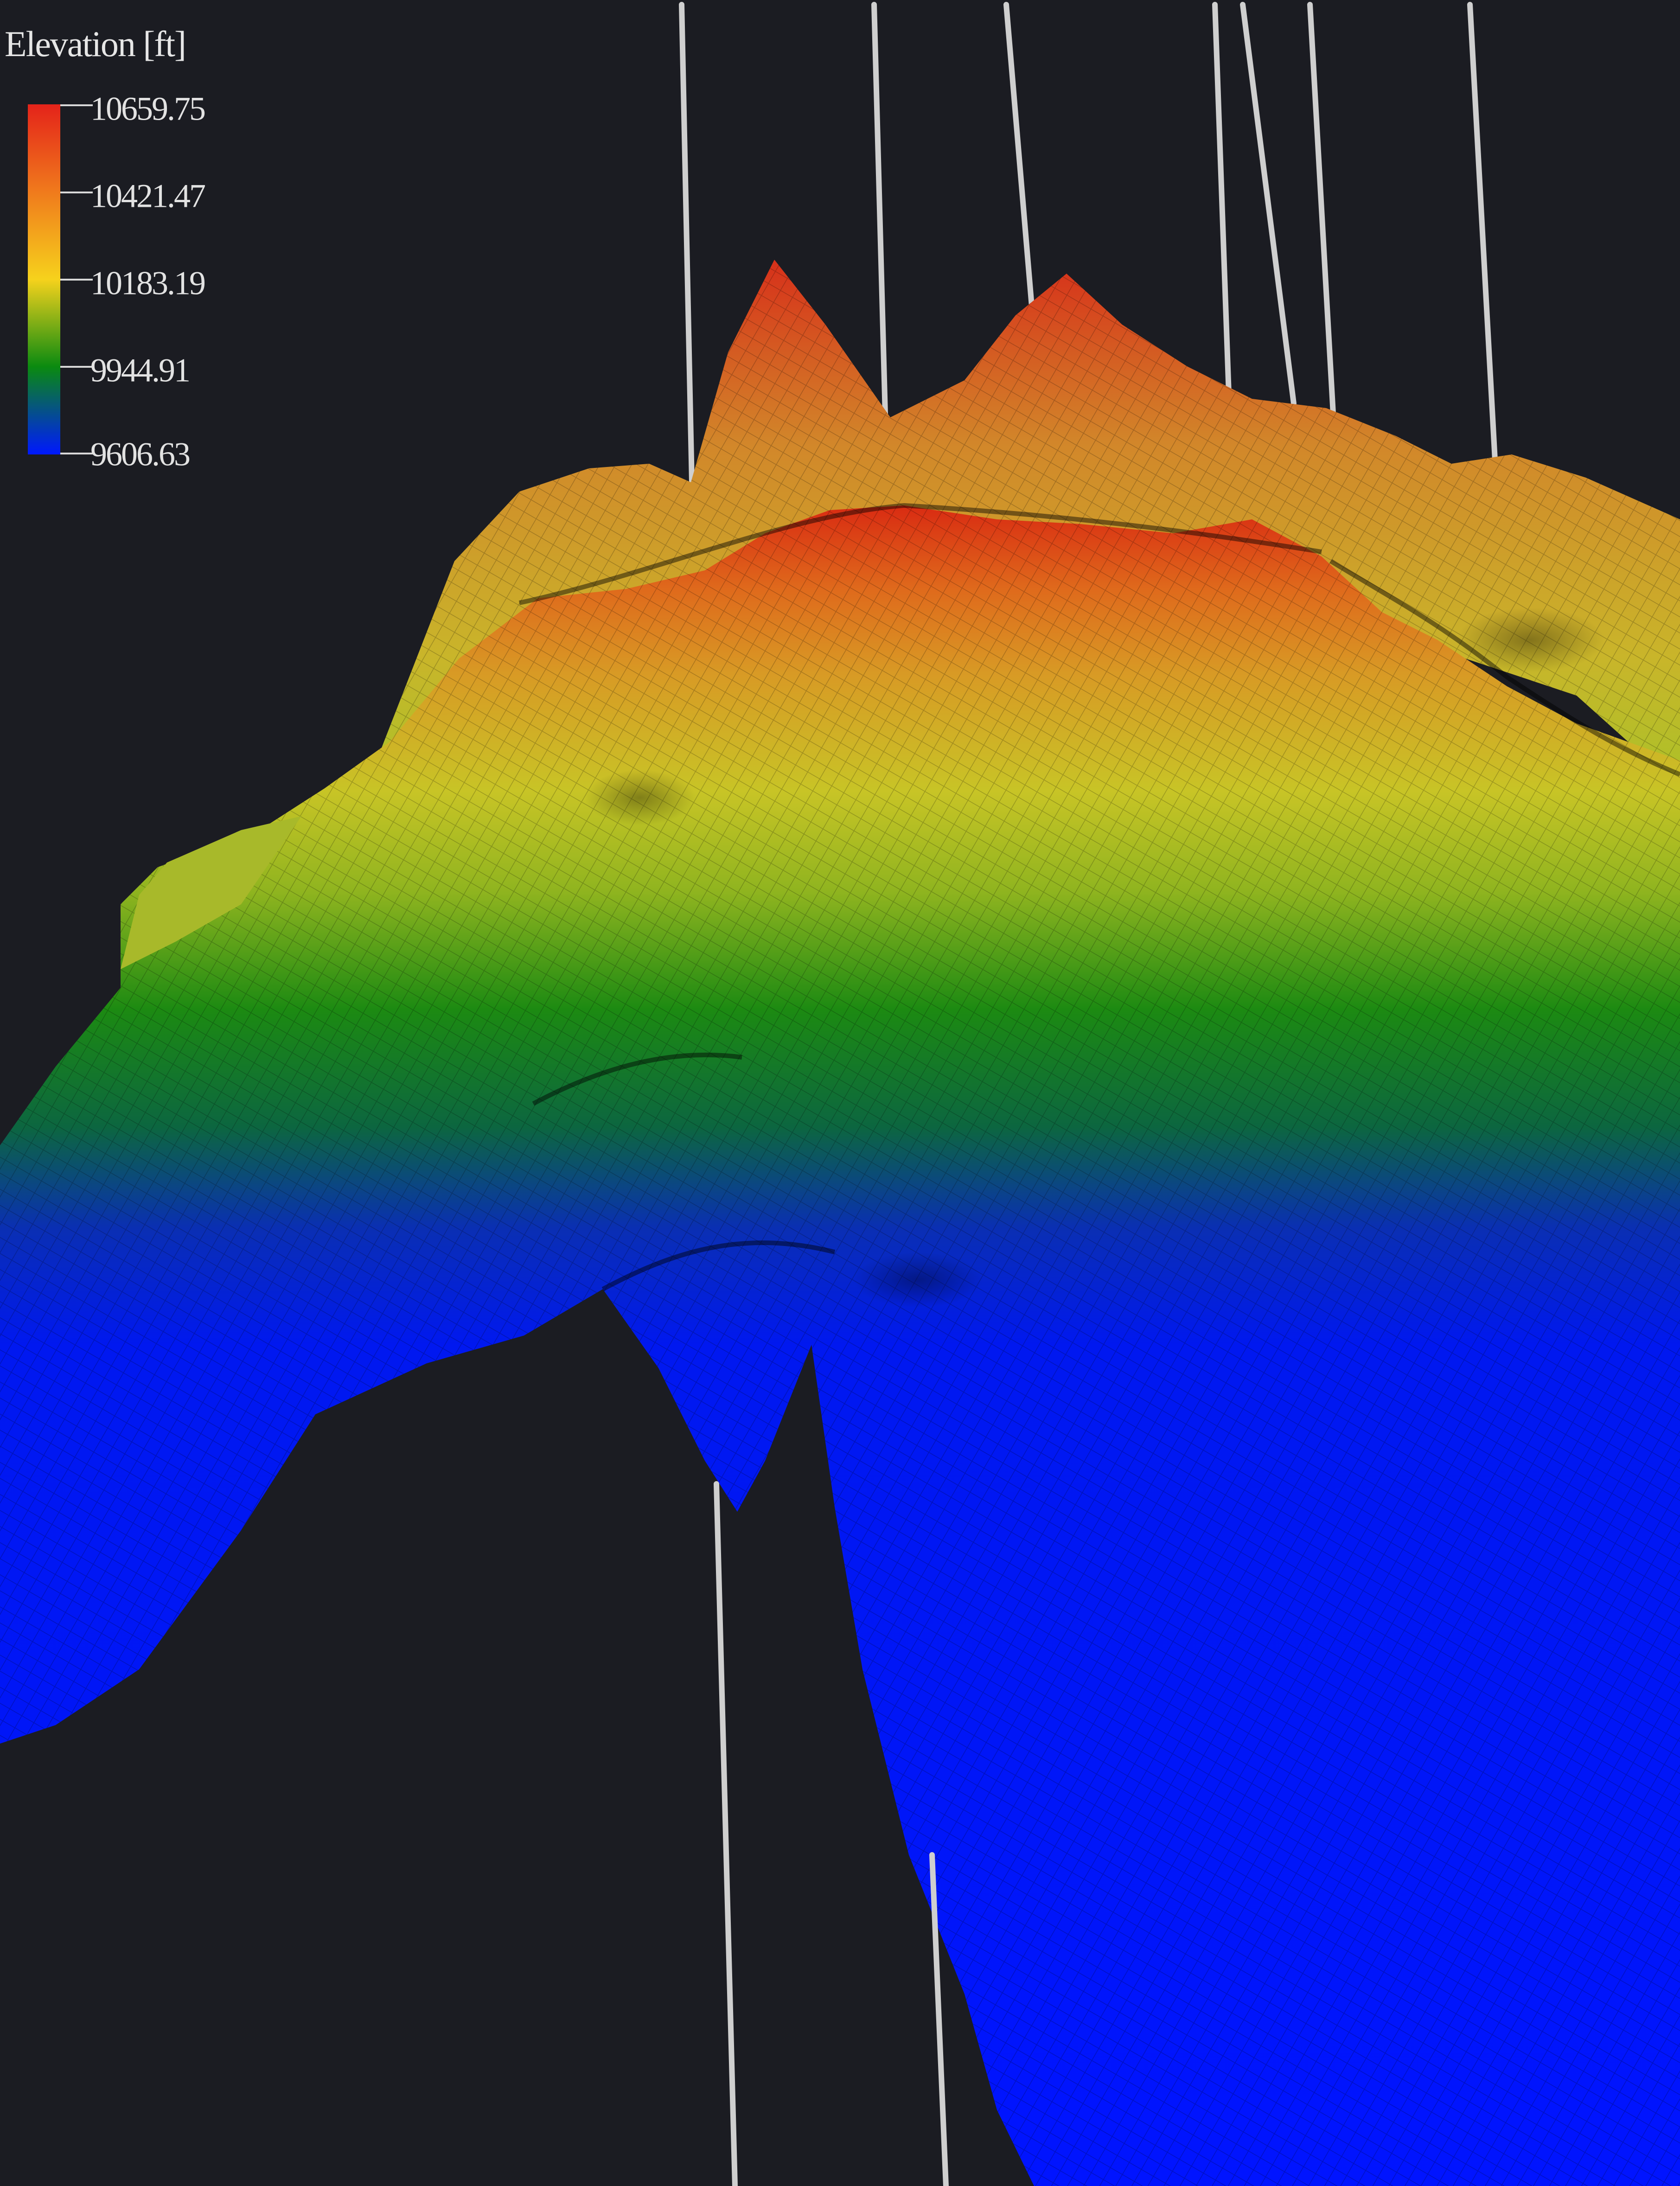  What do you see at coordinates (148, 196) in the screenshot?
I see `legend-label: 10421.47` at bounding box center [148, 196].